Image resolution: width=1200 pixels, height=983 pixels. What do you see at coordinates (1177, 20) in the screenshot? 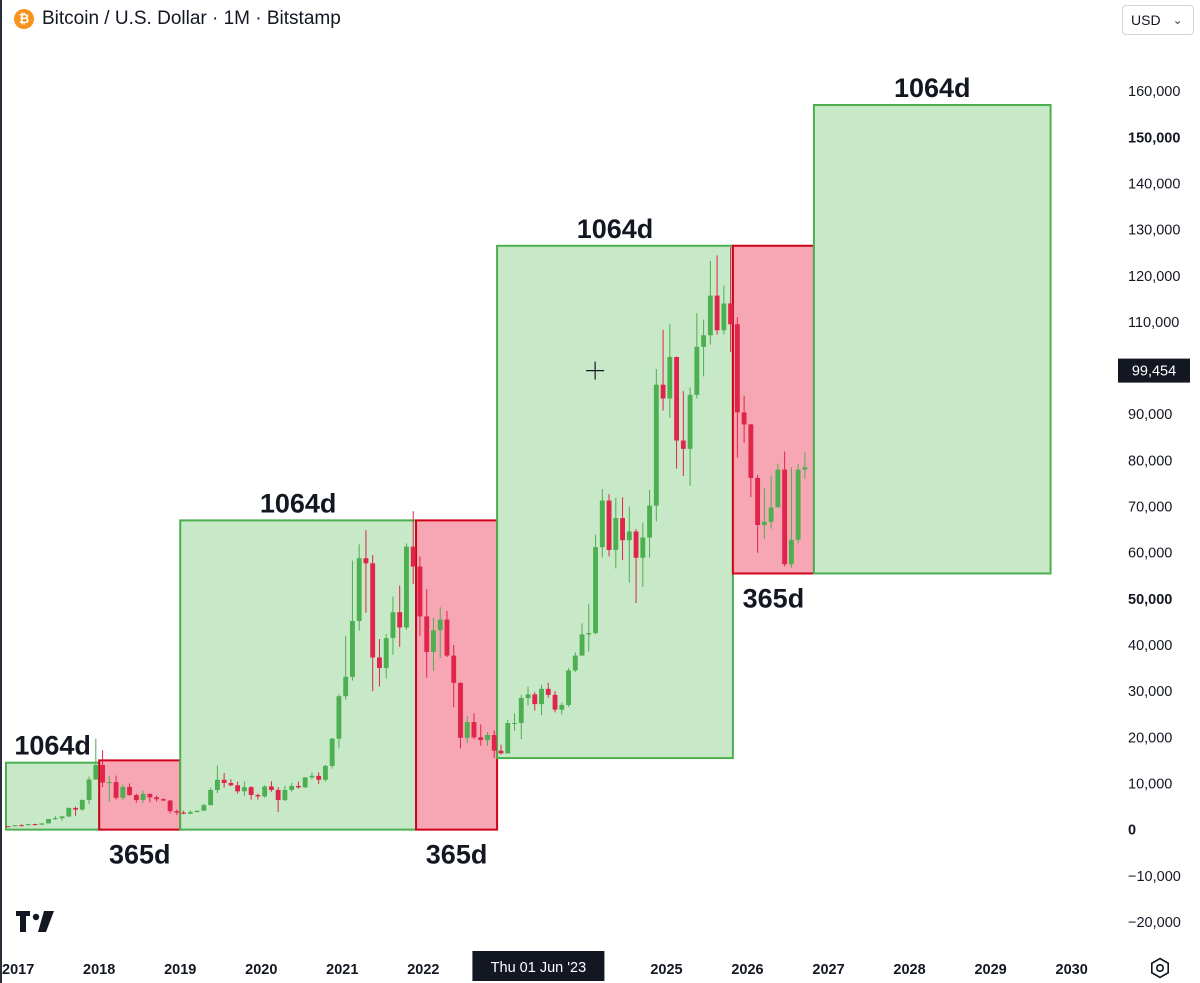
I see `chevron-down-icon: ⌄` at bounding box center [1177, 20].